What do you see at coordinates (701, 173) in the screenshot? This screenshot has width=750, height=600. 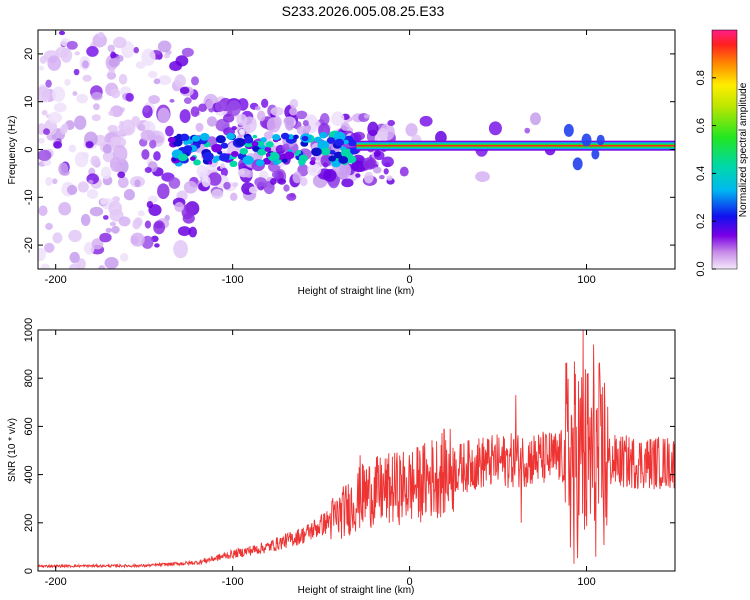 I see `colorbar-tick-label: 0.4` at bounding box center [701, 173].